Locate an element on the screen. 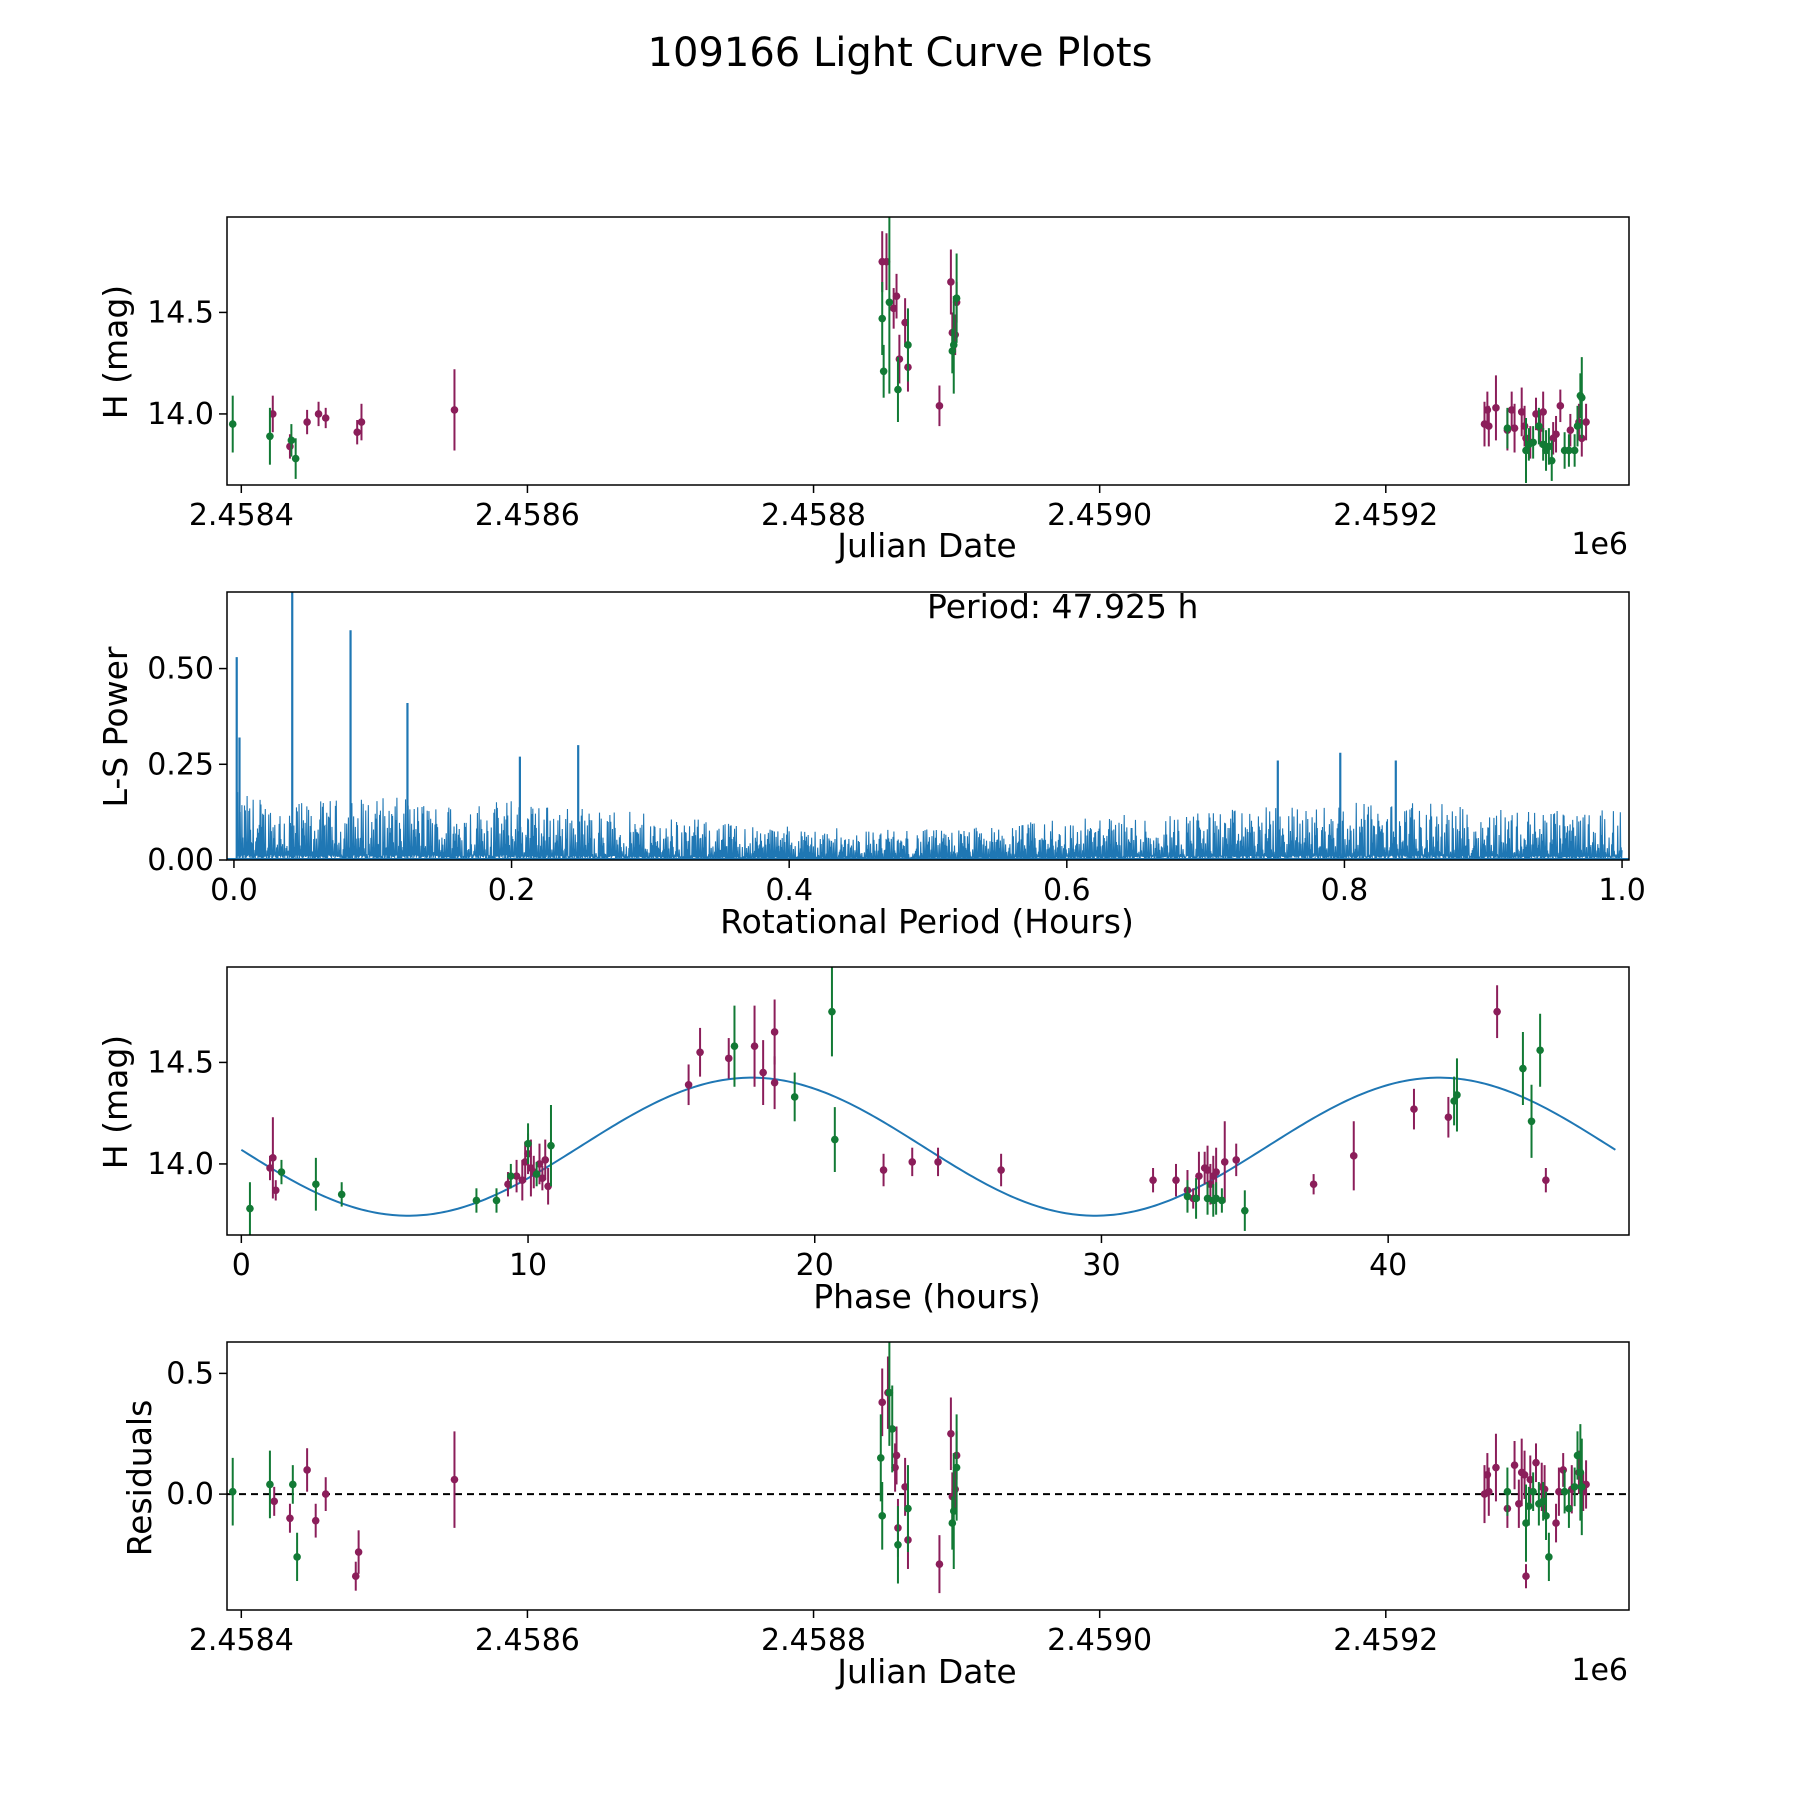 Image resolution: width=1800 pixels, height=1800 pixels. x-tick-label: 30 is located at coordinates (1101, 1265).